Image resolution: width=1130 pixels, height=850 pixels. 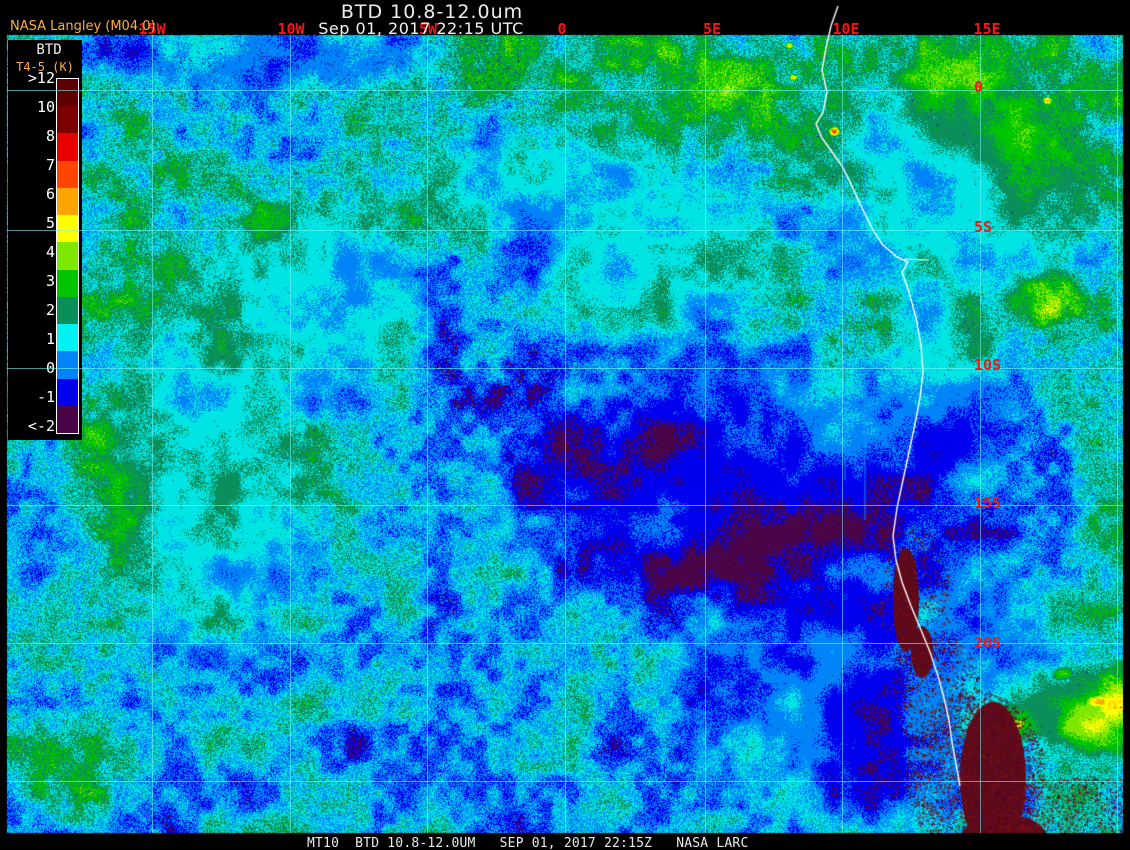 I want to click on colorbar-tick-label: >12, so click(x=41, y=78).